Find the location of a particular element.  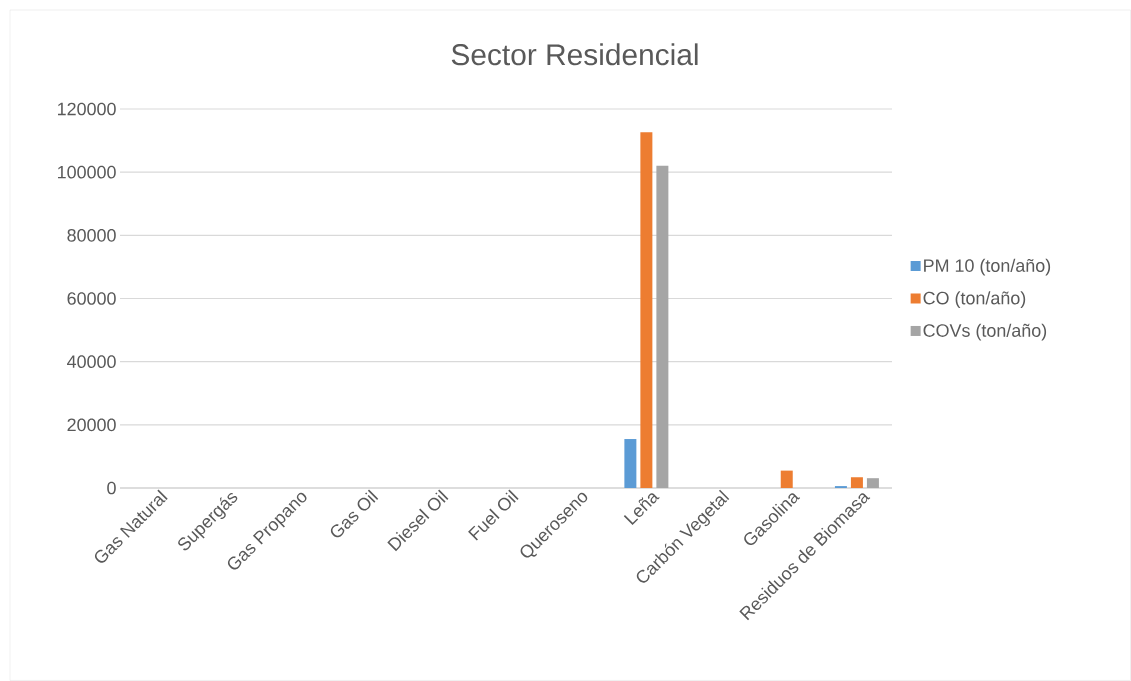

y-tick-label: 60000 is located at coordinates (91, 298).